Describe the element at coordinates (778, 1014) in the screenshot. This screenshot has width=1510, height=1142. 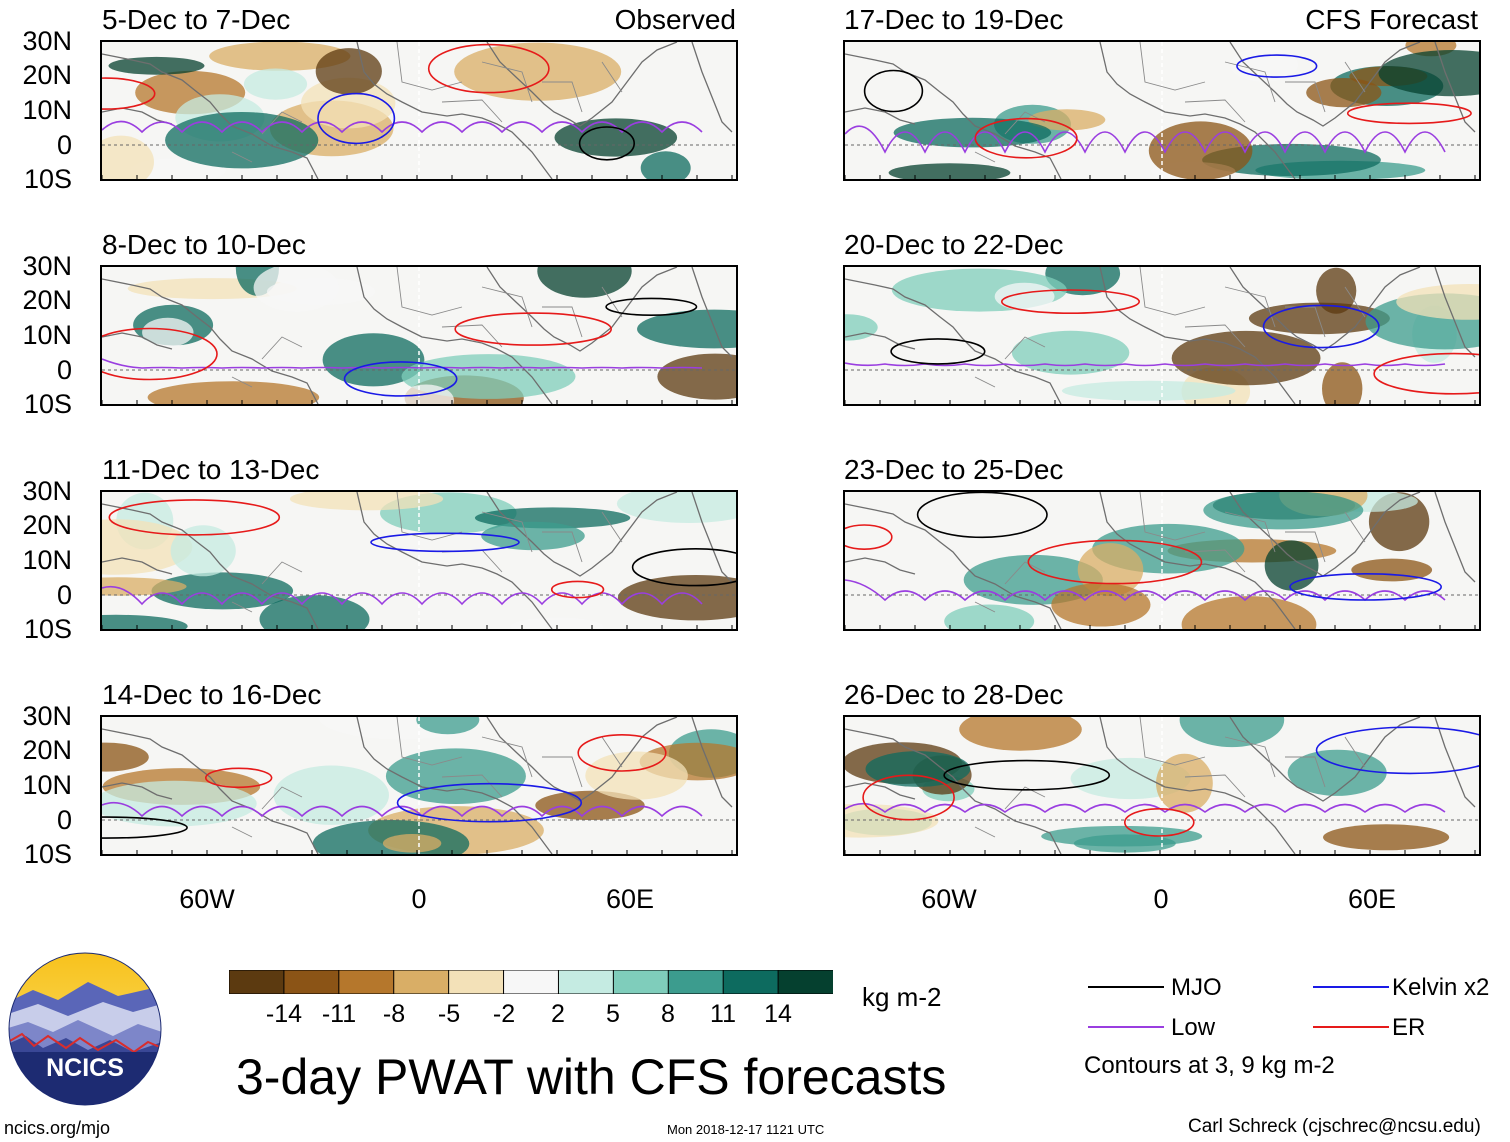
I see `colorbar-label: 14` at that location.